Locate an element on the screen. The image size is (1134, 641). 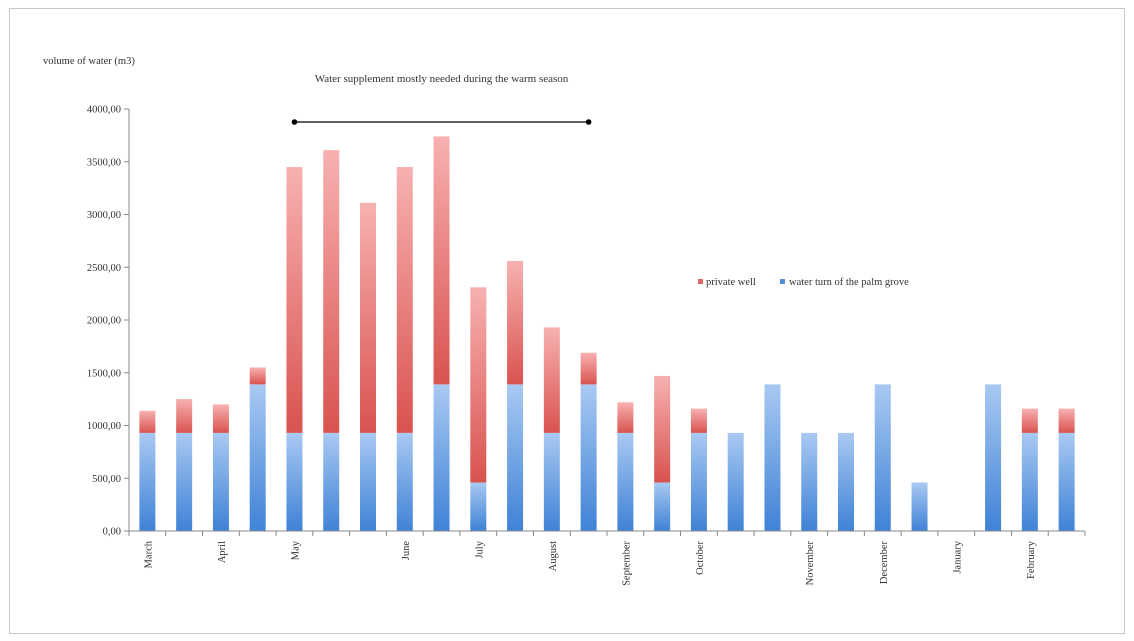
y-tick-label: 2000,00 is located at coordinates (104, 321).